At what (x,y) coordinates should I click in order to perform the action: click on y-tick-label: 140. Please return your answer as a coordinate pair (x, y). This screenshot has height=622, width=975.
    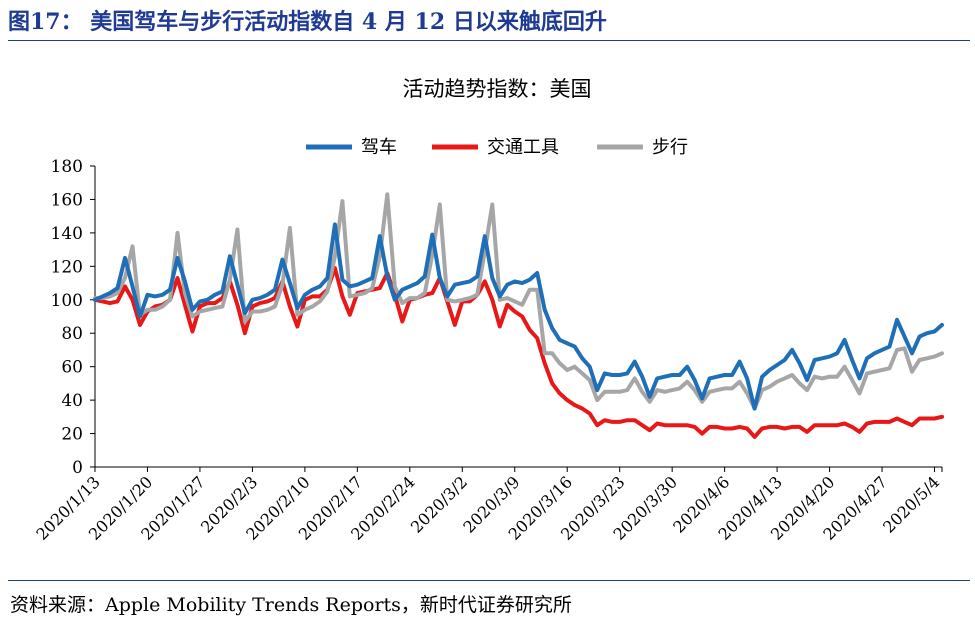
    Looking at the image, I should click on (67, 234).